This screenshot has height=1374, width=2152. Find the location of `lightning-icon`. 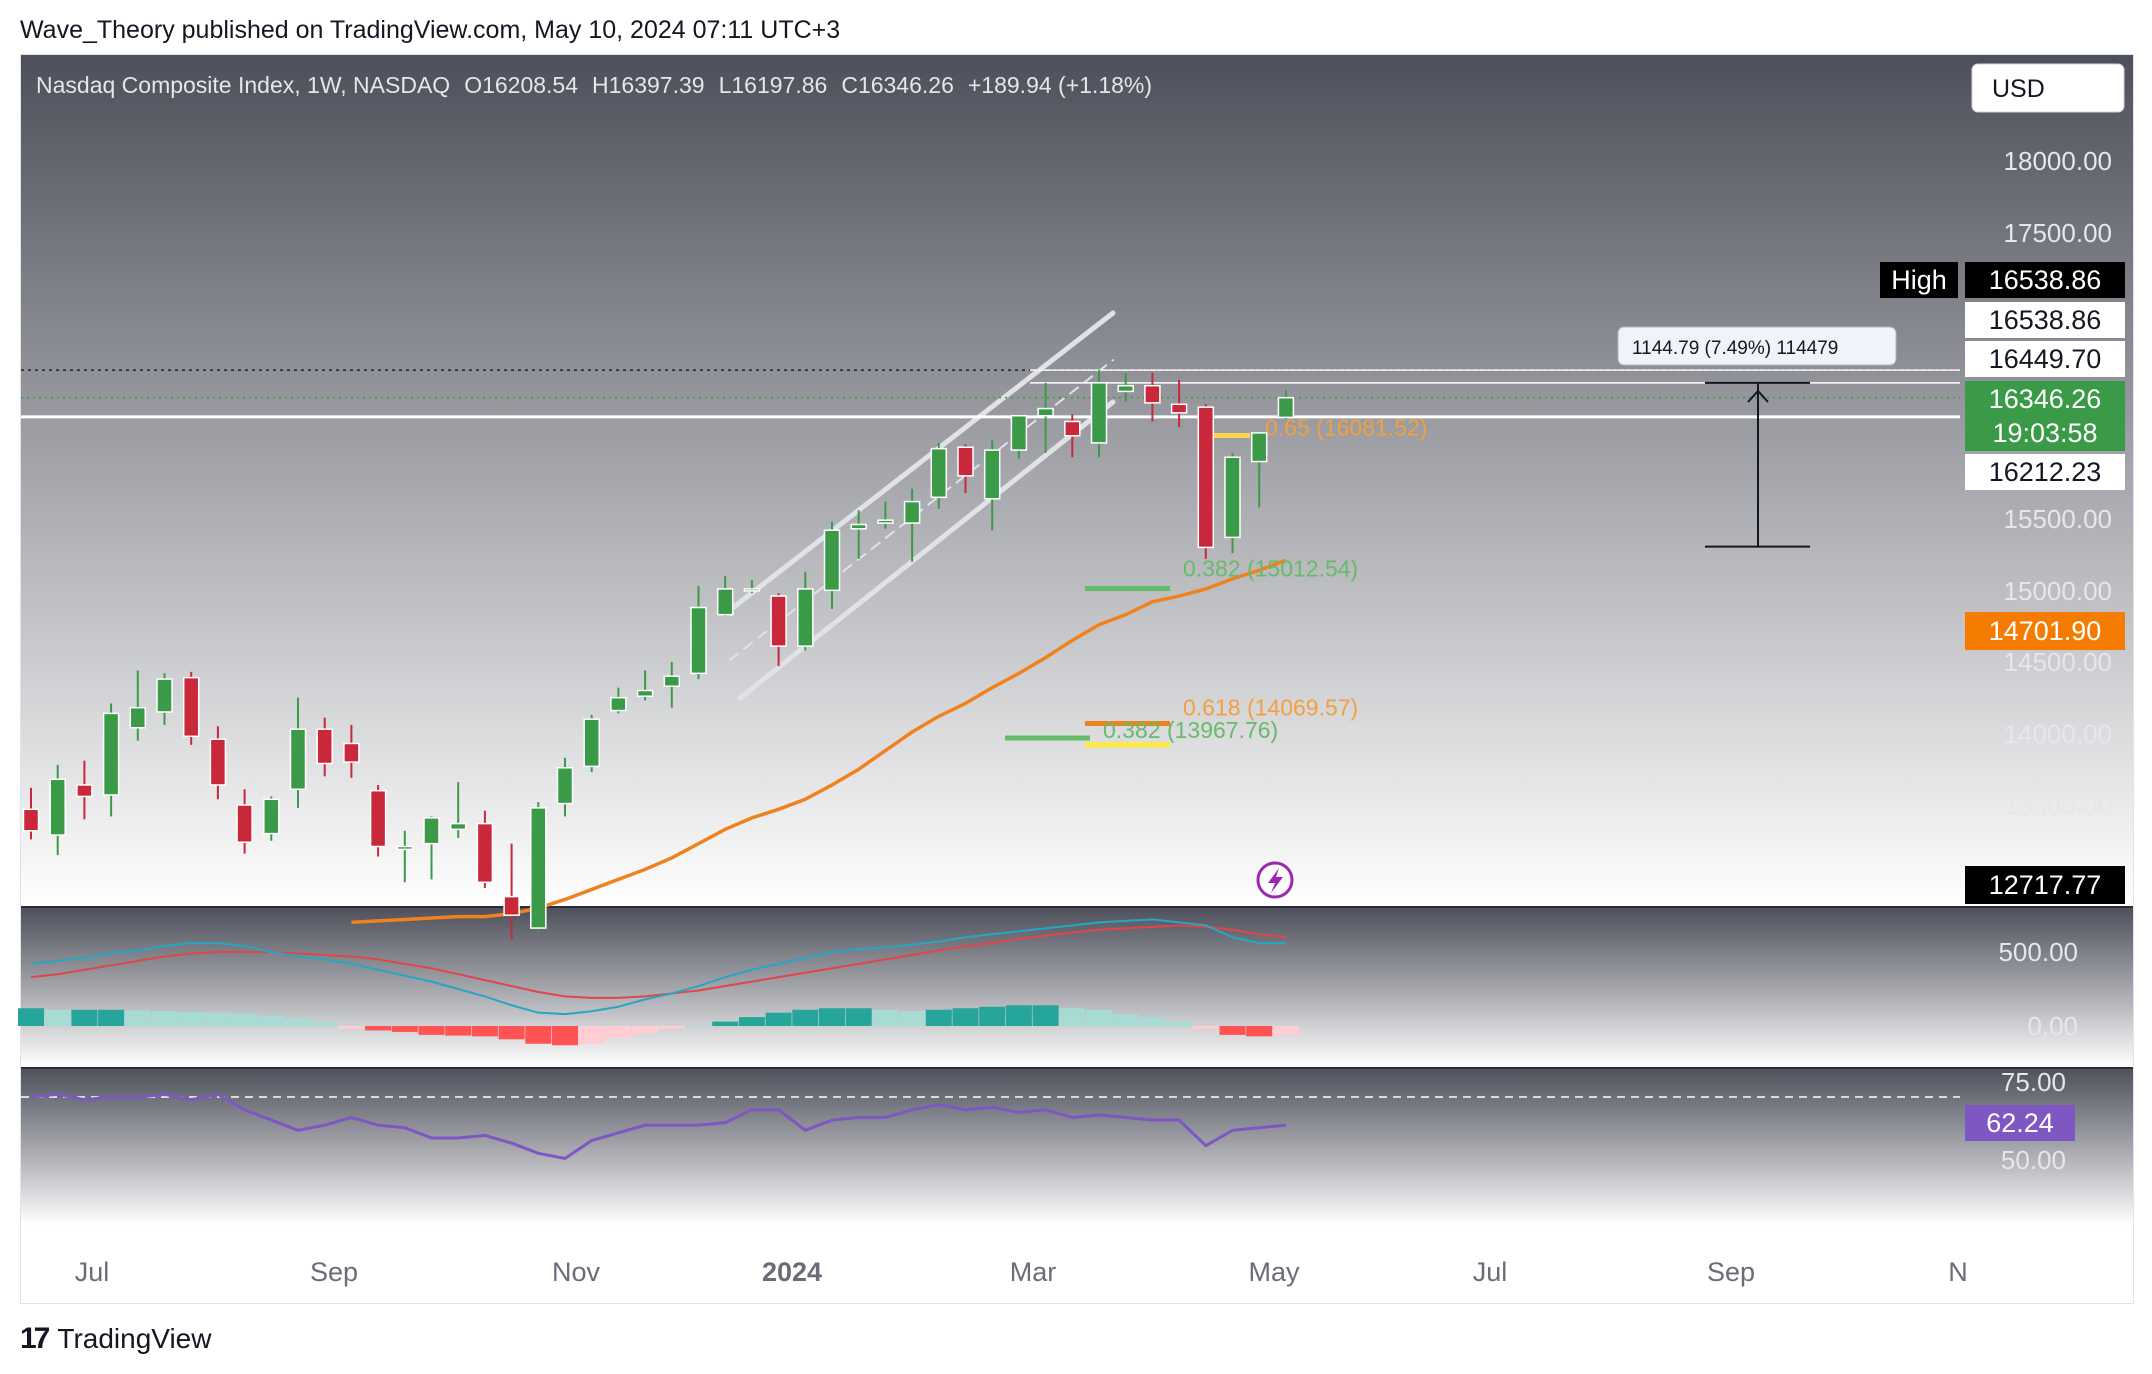

lightning-icon is located at coordinates (1275, 880).